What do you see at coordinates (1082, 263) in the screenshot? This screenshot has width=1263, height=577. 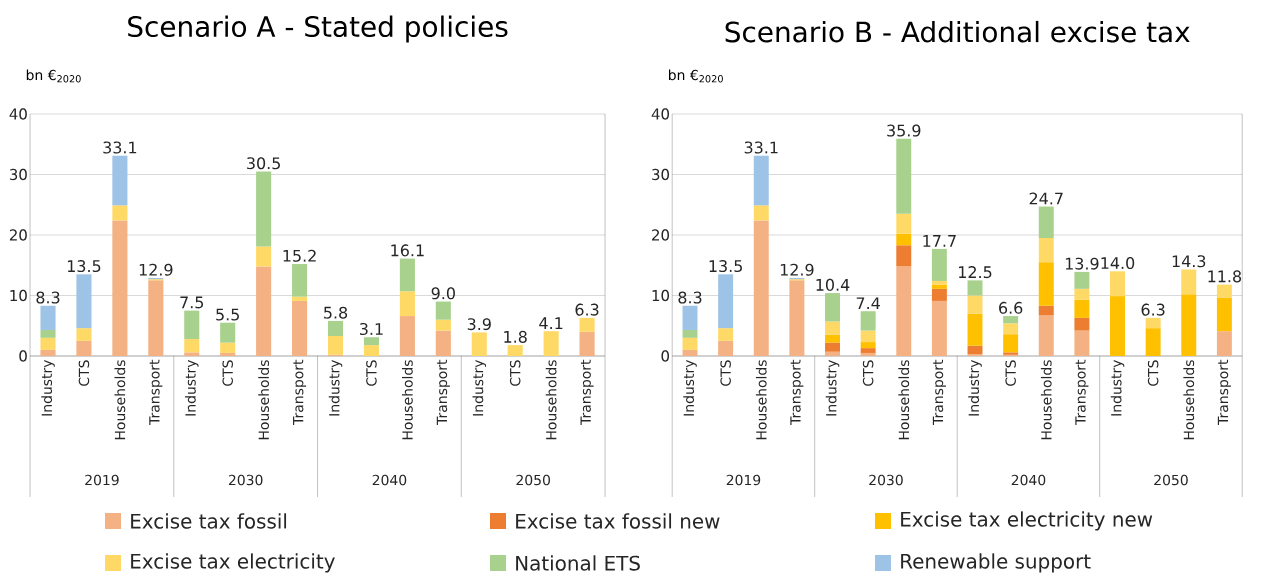 I see `total-label: 13.9` at bounding box center [1082, 263].